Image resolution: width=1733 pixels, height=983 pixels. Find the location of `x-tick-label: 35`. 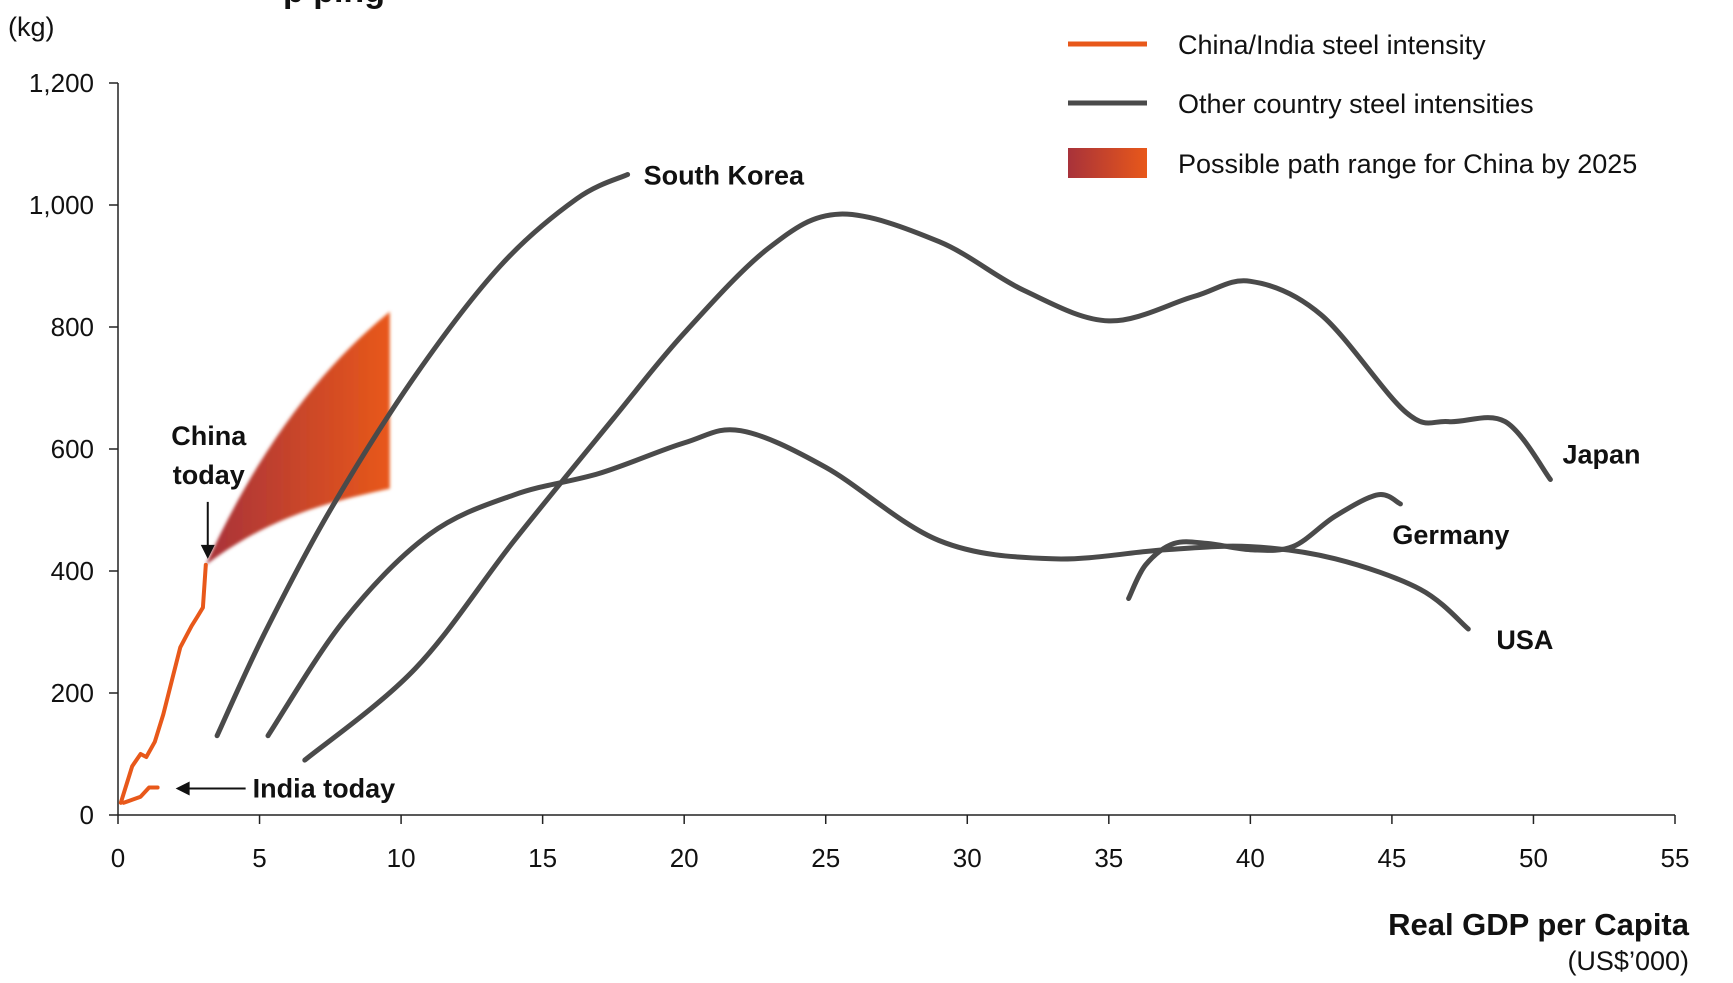

x-tick-label: 35 is located at coordinates (1108, 858).